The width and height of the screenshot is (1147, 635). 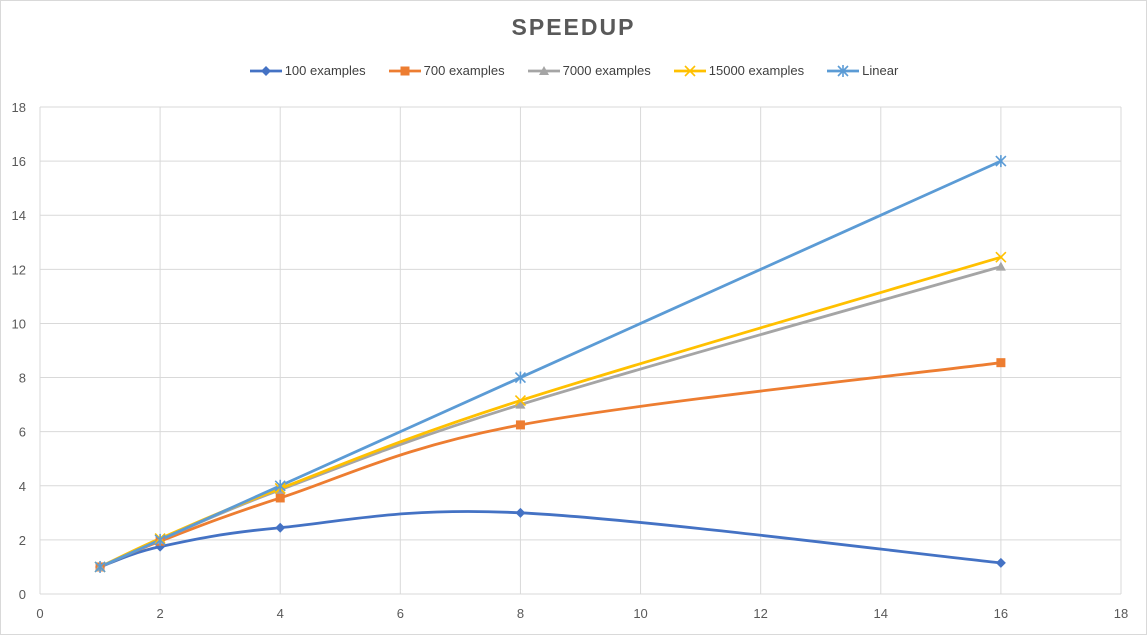 What do you see at coordinates (22, 378) in the screenshot?
I see `y-tick-label: 8` at bounding box center [22, 378].